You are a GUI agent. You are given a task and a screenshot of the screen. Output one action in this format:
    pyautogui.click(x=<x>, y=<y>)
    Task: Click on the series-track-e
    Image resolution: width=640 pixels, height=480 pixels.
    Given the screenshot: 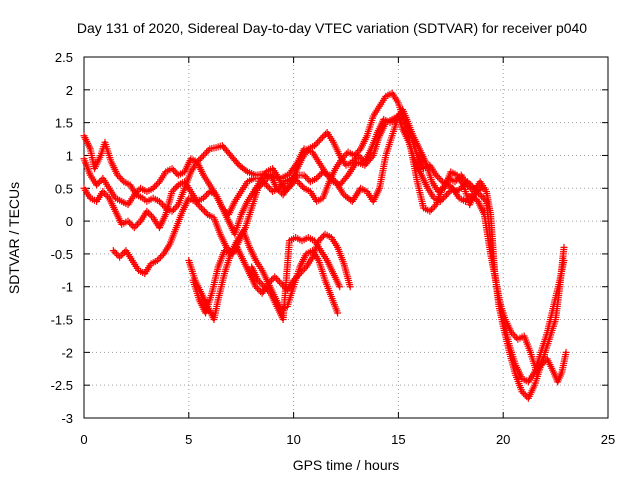 What is the action you would take?
    pyautogui.click(x=269, y=277)
    